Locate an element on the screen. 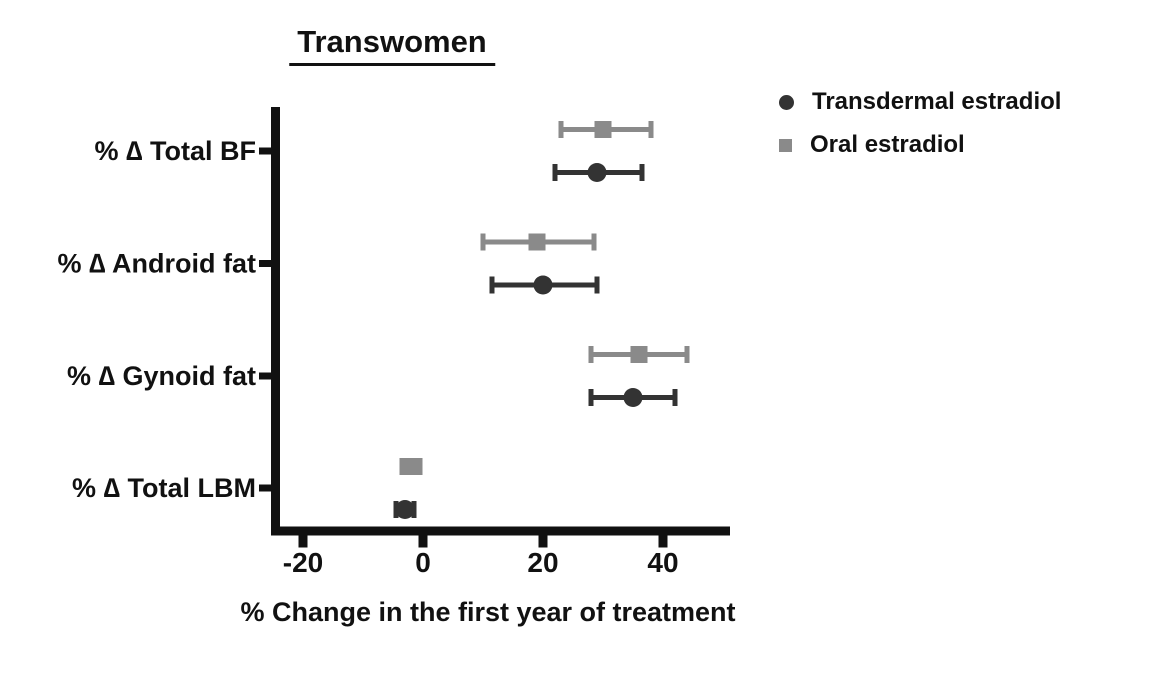  chart-title: Transwomen is located at coordinates (392, 45).